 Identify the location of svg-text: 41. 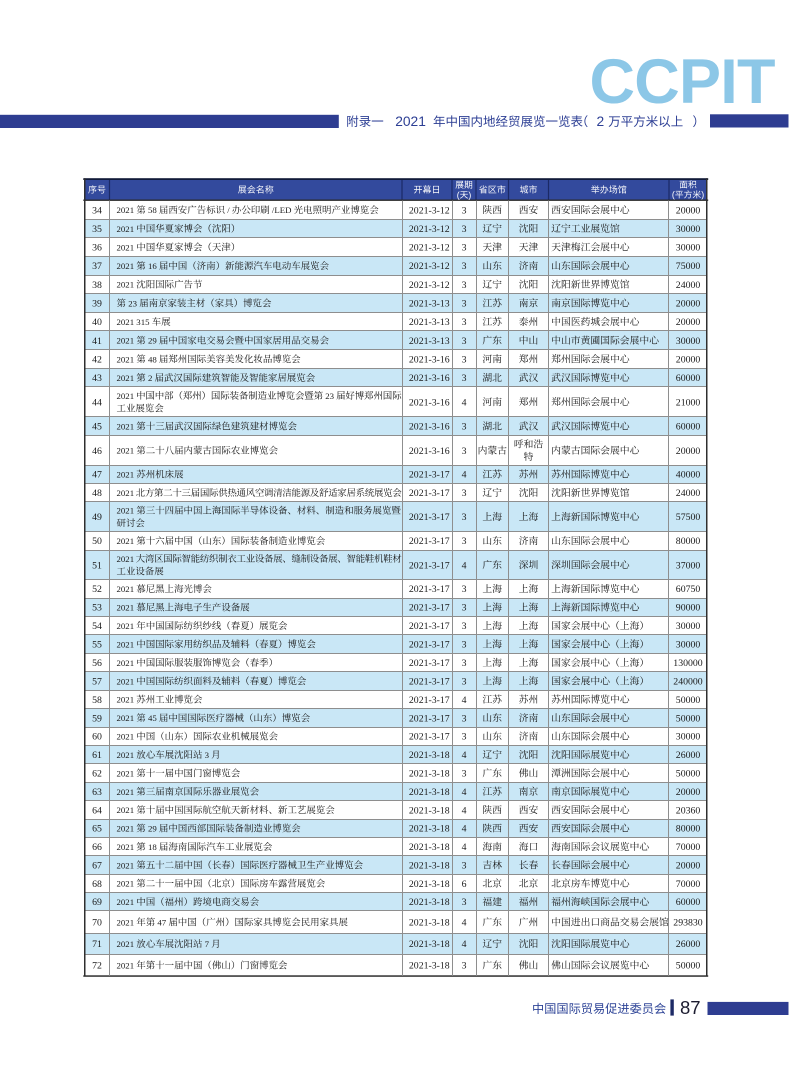
(97, 341).